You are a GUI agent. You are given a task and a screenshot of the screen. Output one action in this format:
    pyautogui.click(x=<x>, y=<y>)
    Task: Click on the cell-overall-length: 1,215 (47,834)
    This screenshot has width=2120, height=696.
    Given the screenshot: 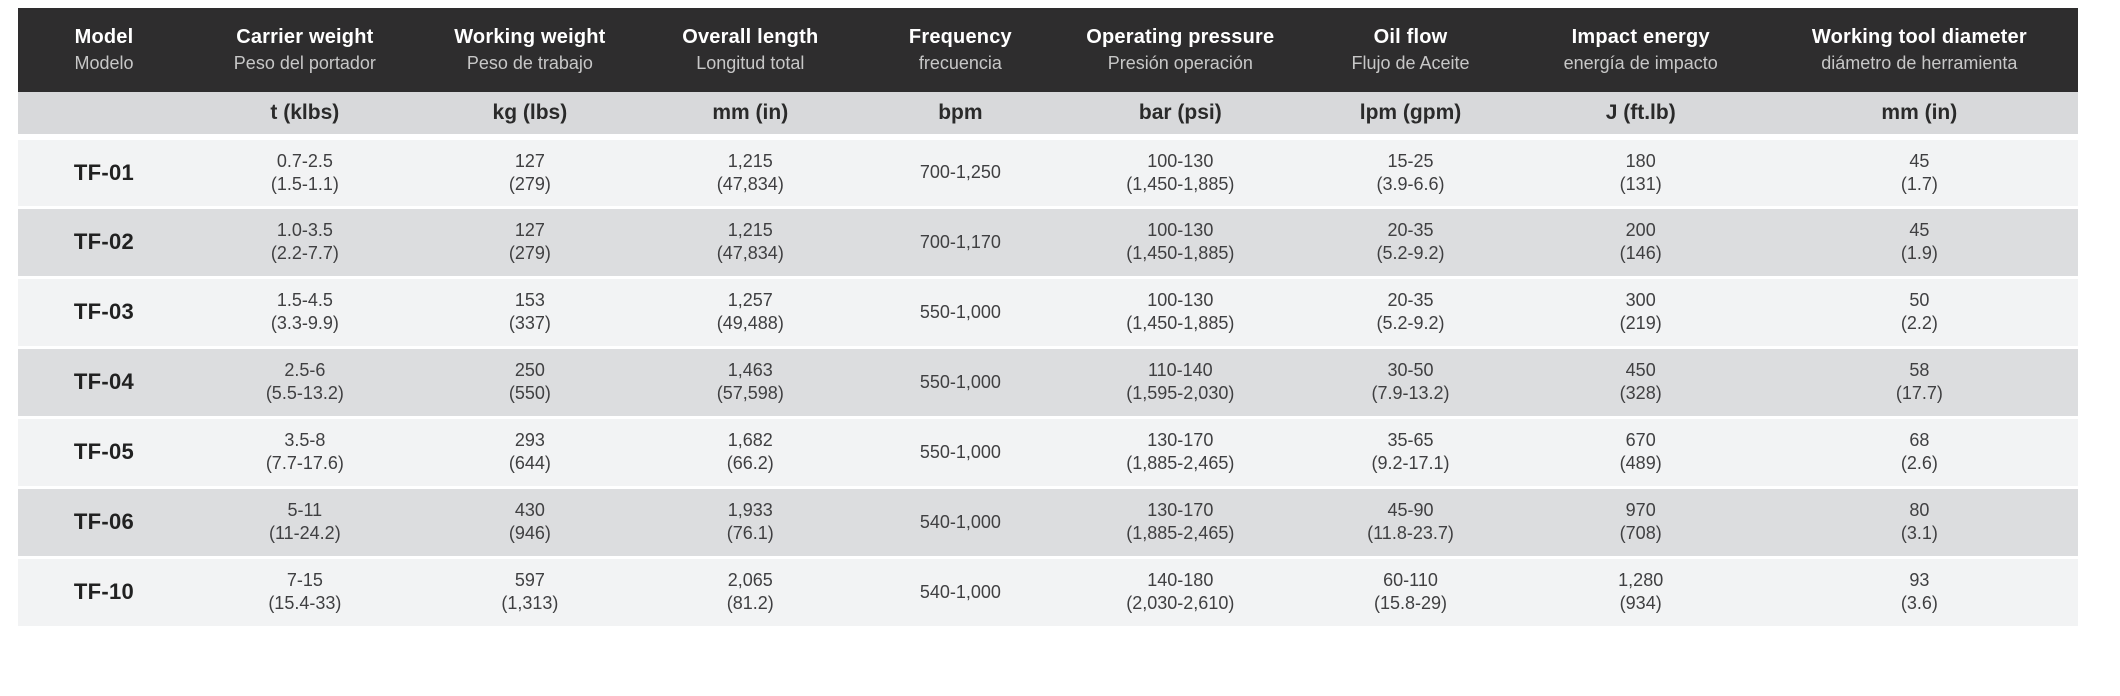 What is the action you would take?
    pyautogui.click(x=750, y=242)
    